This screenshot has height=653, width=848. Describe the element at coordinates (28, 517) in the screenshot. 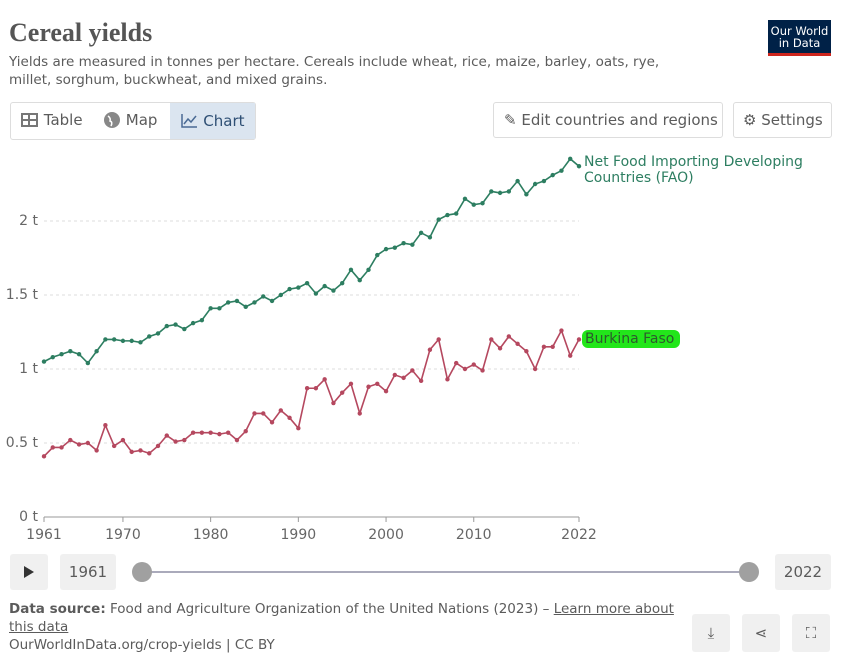

I see `y-tick-label: 0 t` at that location.